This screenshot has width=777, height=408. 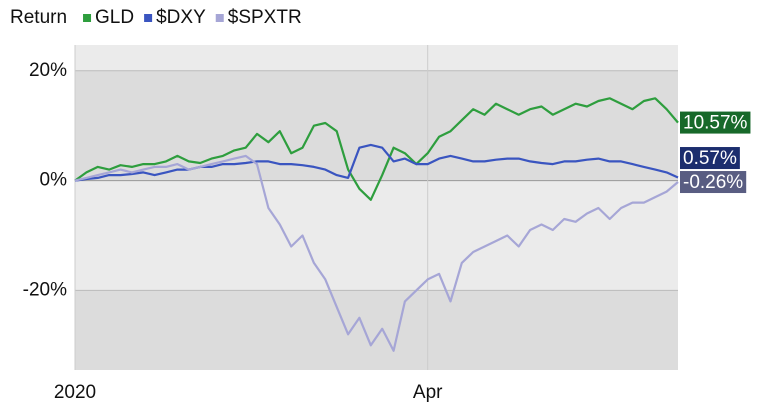 What do you see at coordinates (376, 162) in the screenshot?
I see `series-line` at bounding box center [376, 162].